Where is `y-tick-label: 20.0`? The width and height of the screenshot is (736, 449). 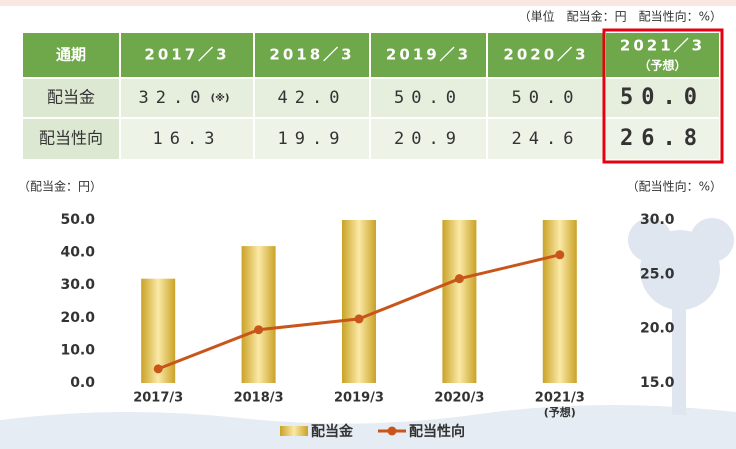 y-tick-label: 20.0 is located at coordinates (77, 318).